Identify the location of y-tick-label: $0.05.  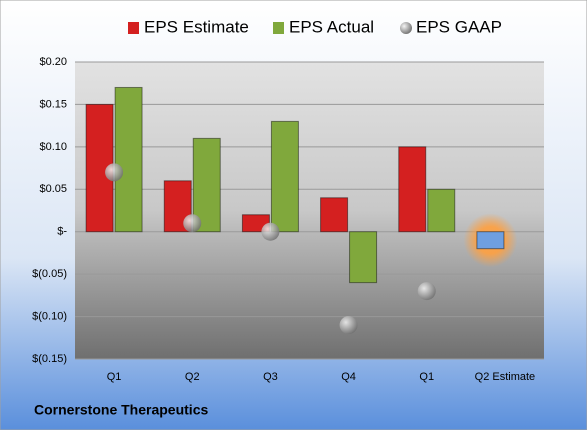
(53, 189).